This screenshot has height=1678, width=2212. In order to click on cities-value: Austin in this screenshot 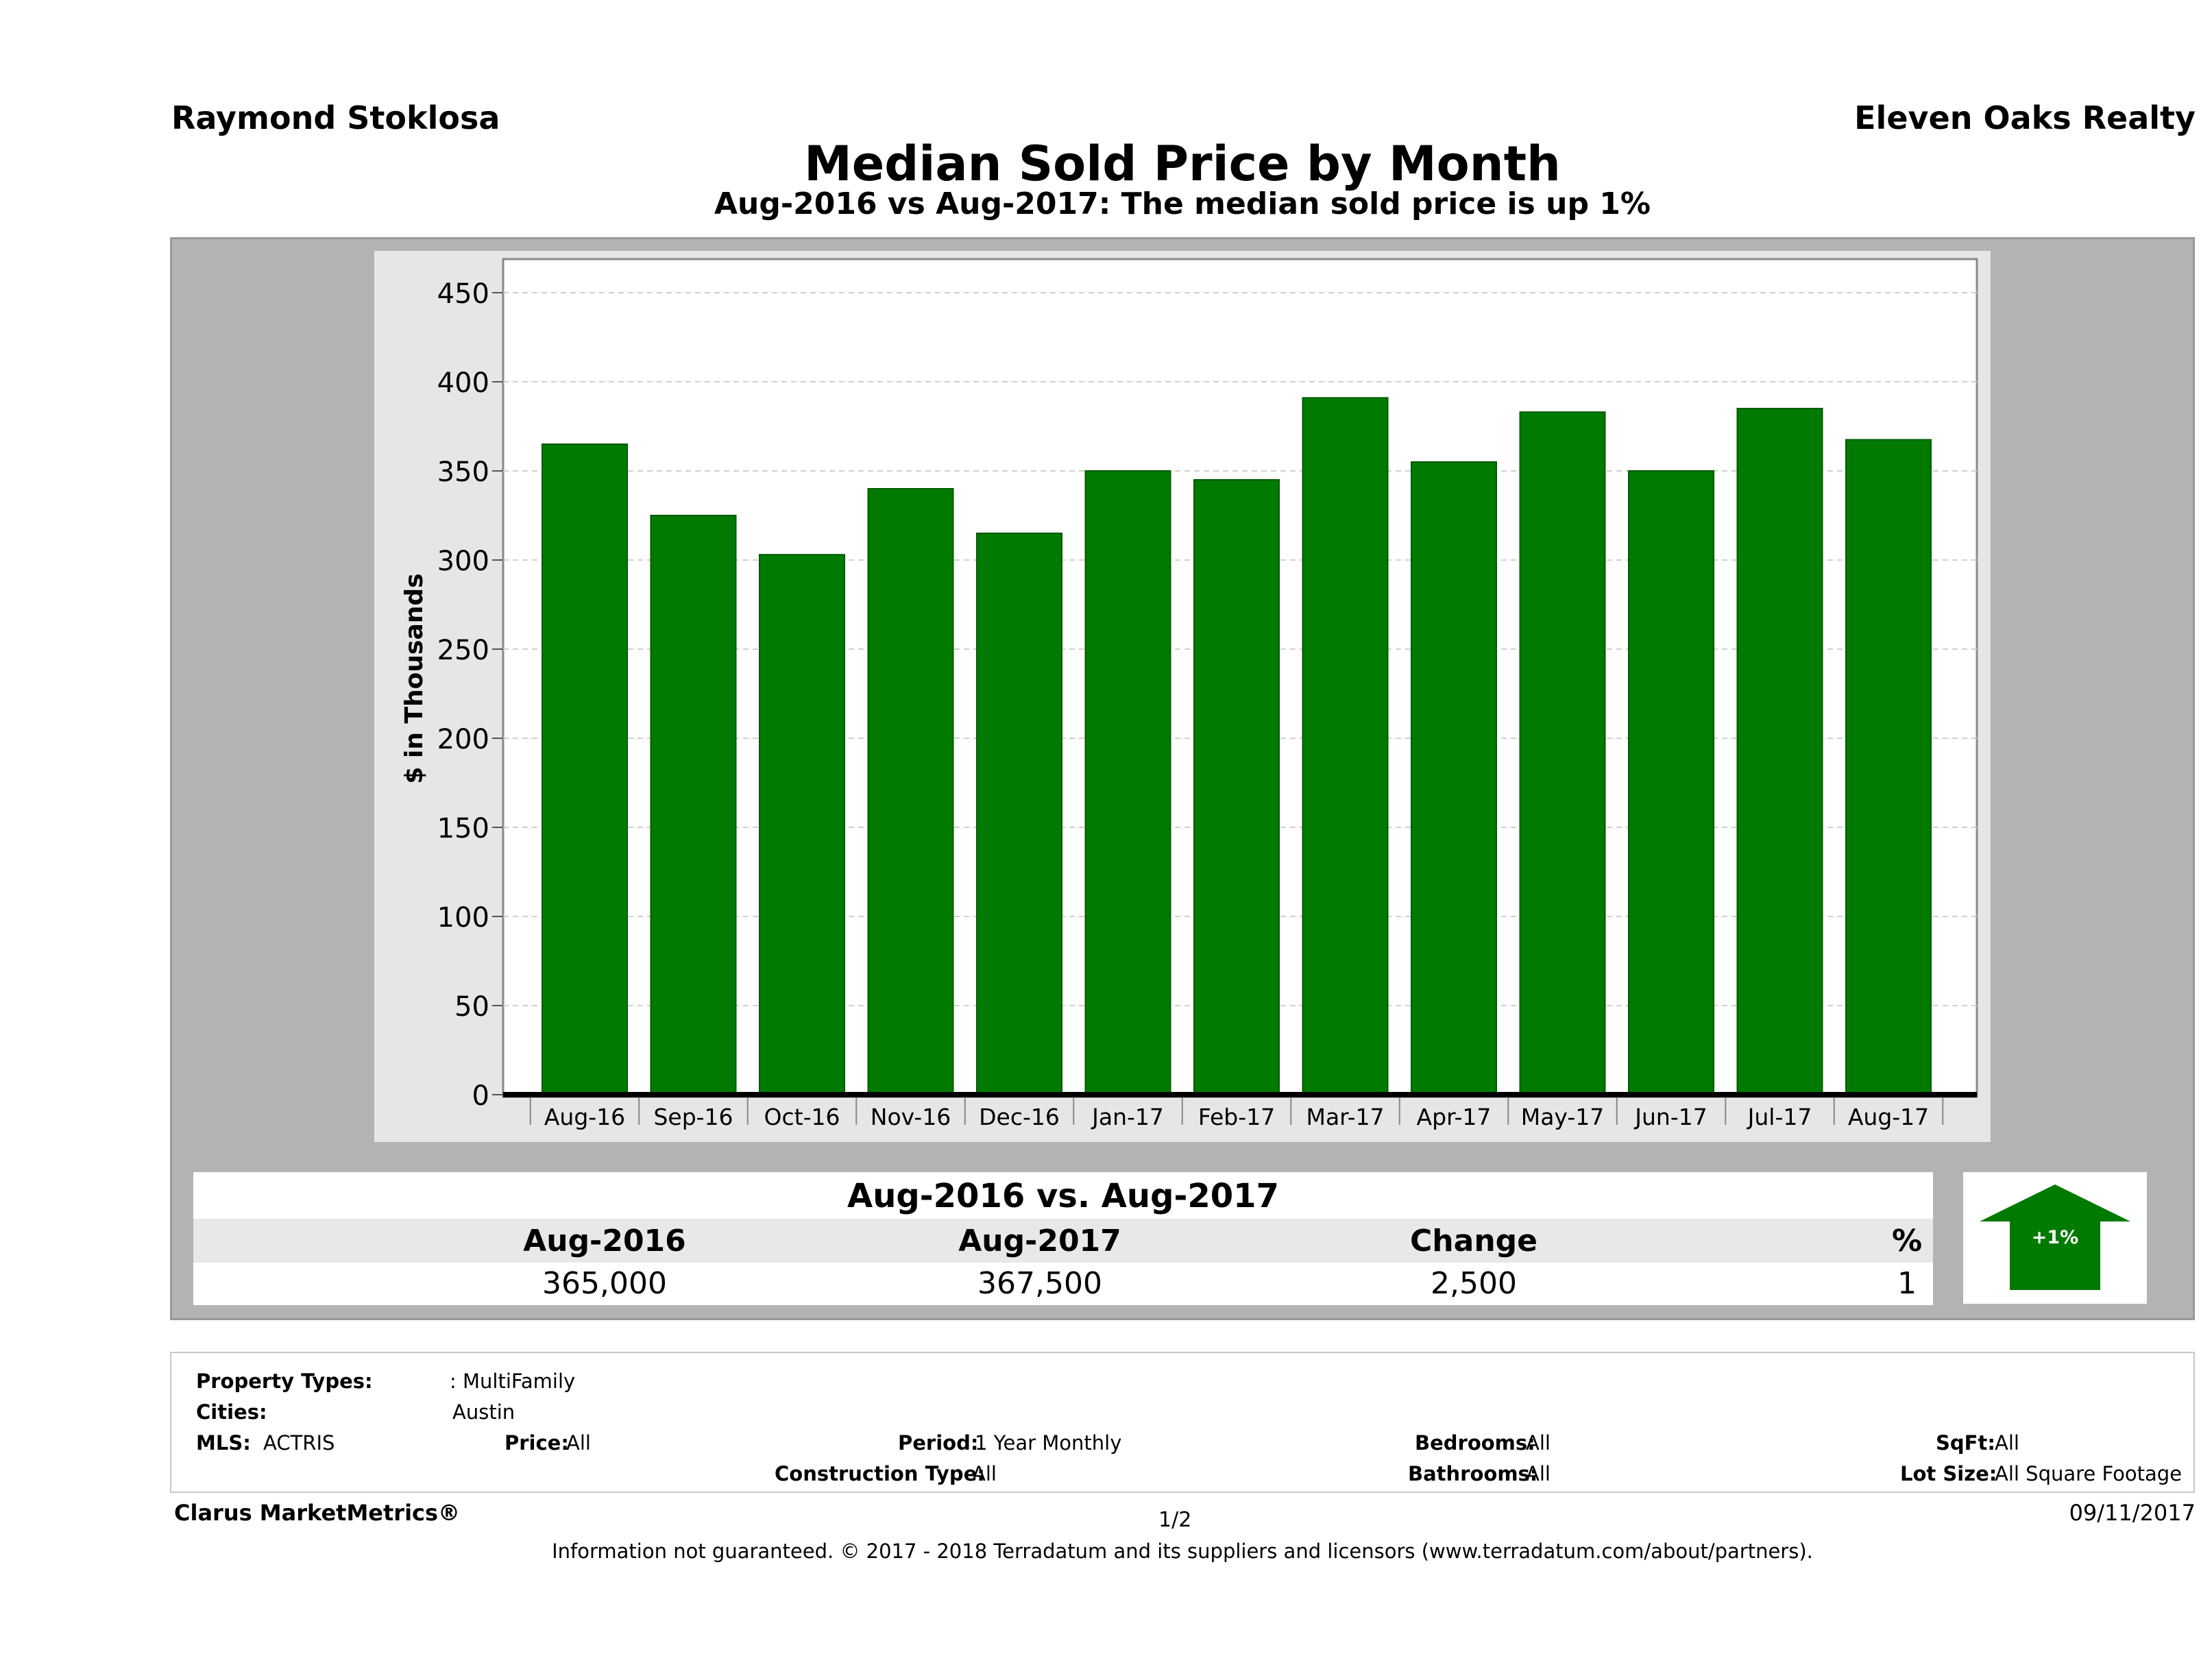, I will do `click(484, 1412)`.